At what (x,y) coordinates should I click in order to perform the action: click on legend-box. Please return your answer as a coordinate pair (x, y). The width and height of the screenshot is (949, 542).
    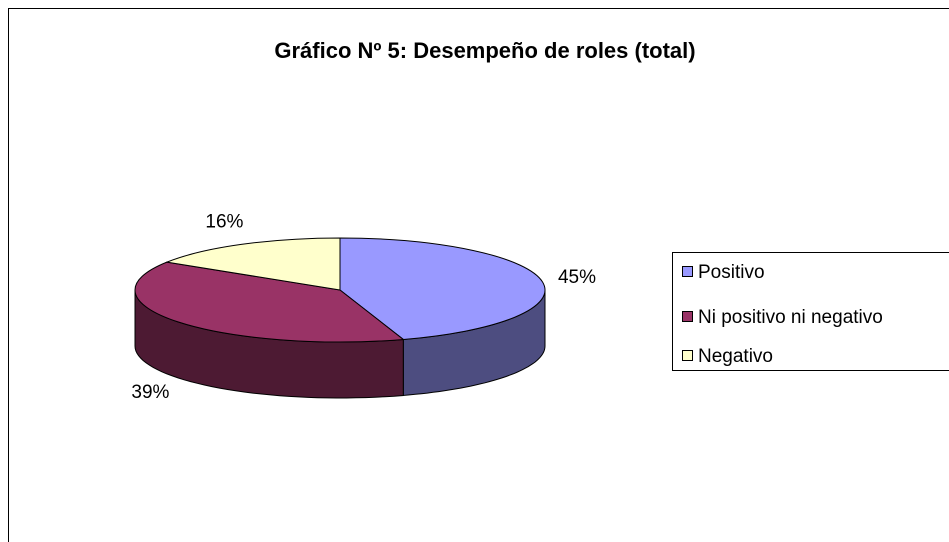
    Looking at the image, I should click on (810, 311).